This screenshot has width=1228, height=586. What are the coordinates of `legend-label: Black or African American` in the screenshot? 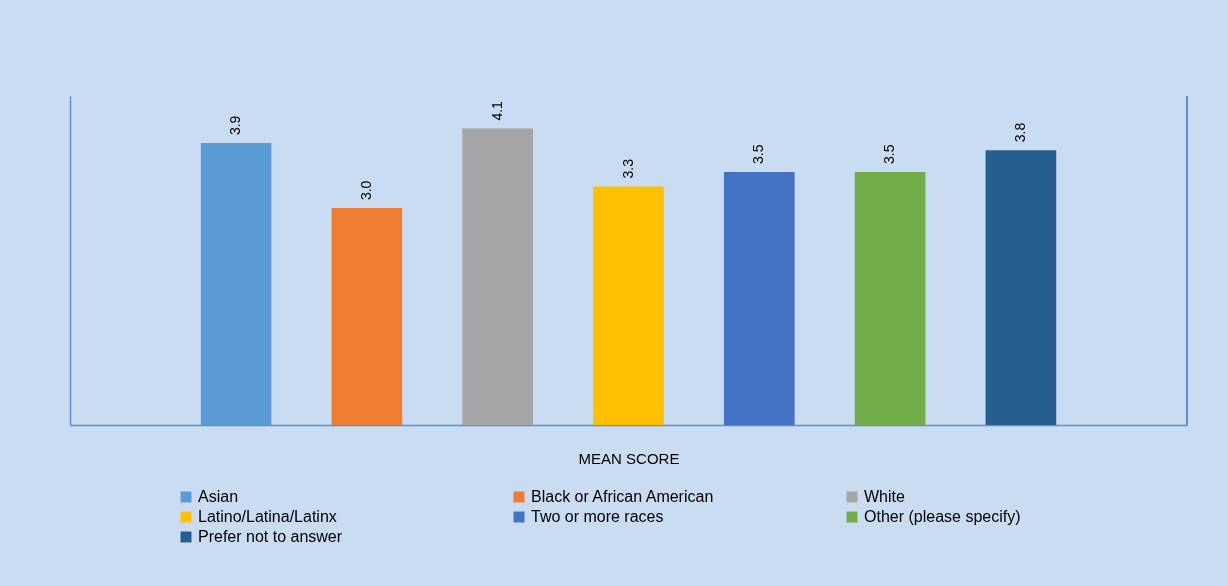 It's located at (622, 496).